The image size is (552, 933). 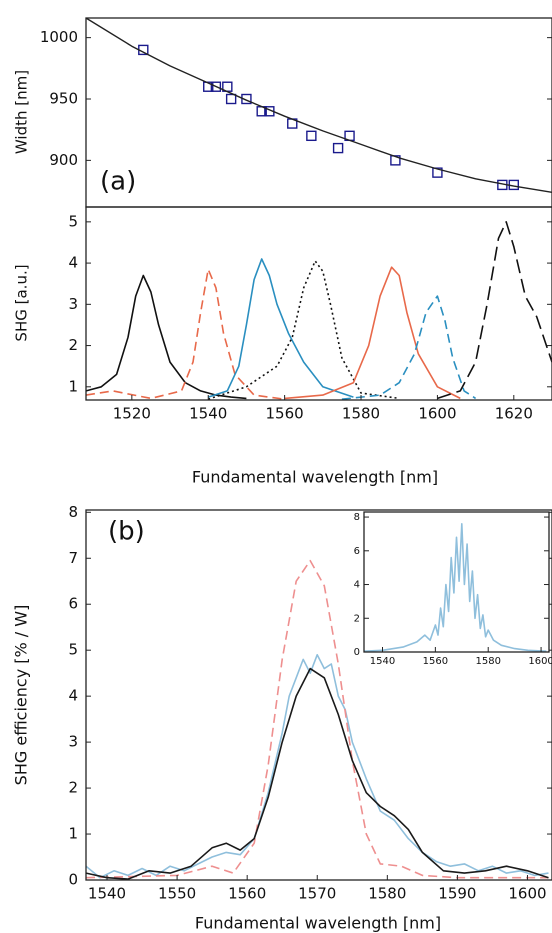 What do you see at coordinates (118, 182) in the screenshot?
I see `panel-label: (a)` at bounding box center [118, 182].